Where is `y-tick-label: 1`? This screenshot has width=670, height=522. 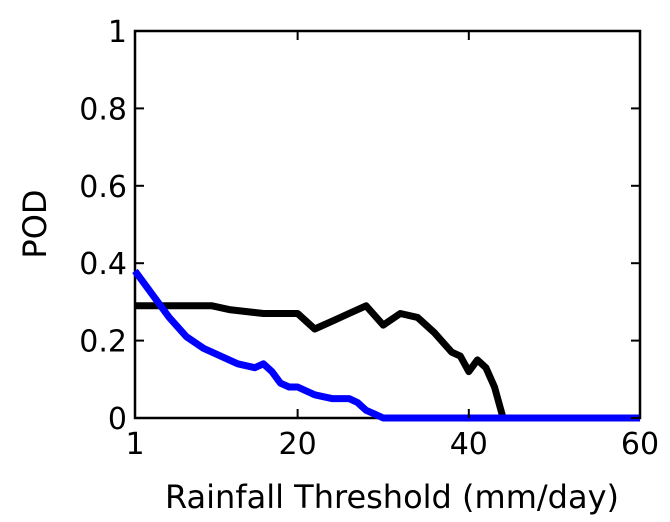
y-tick-label: 1 is located at coordinates (117, 32).